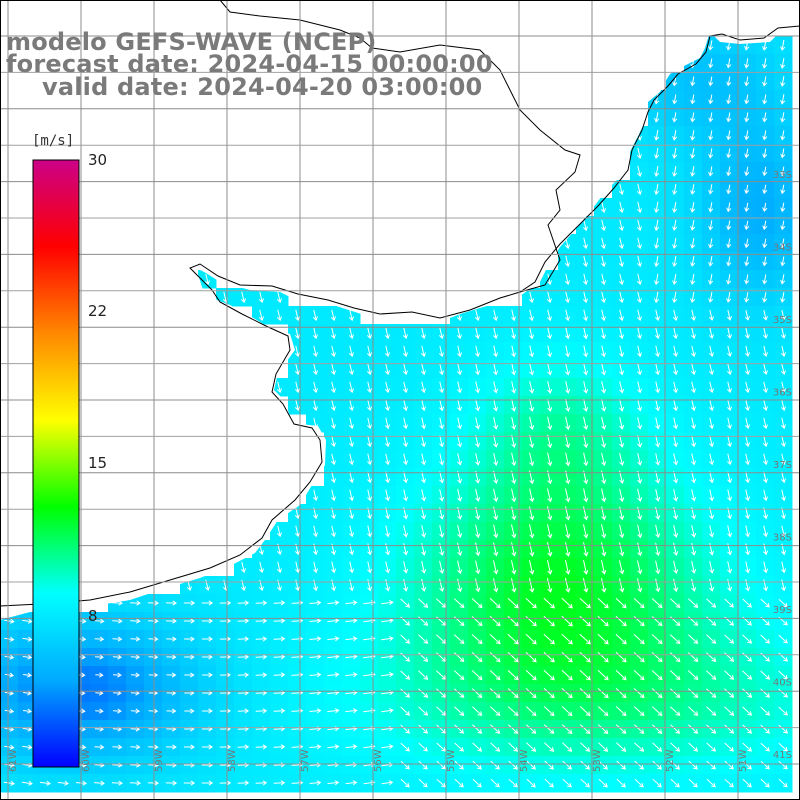 Image resolution: width=800 pixels, height=800 pixels. What do you see at coordinates (262, 87) in the screenshot?
I see `valid-date: valid date: 2024-04-20 03:00:00` at bounding box center [262, 87].